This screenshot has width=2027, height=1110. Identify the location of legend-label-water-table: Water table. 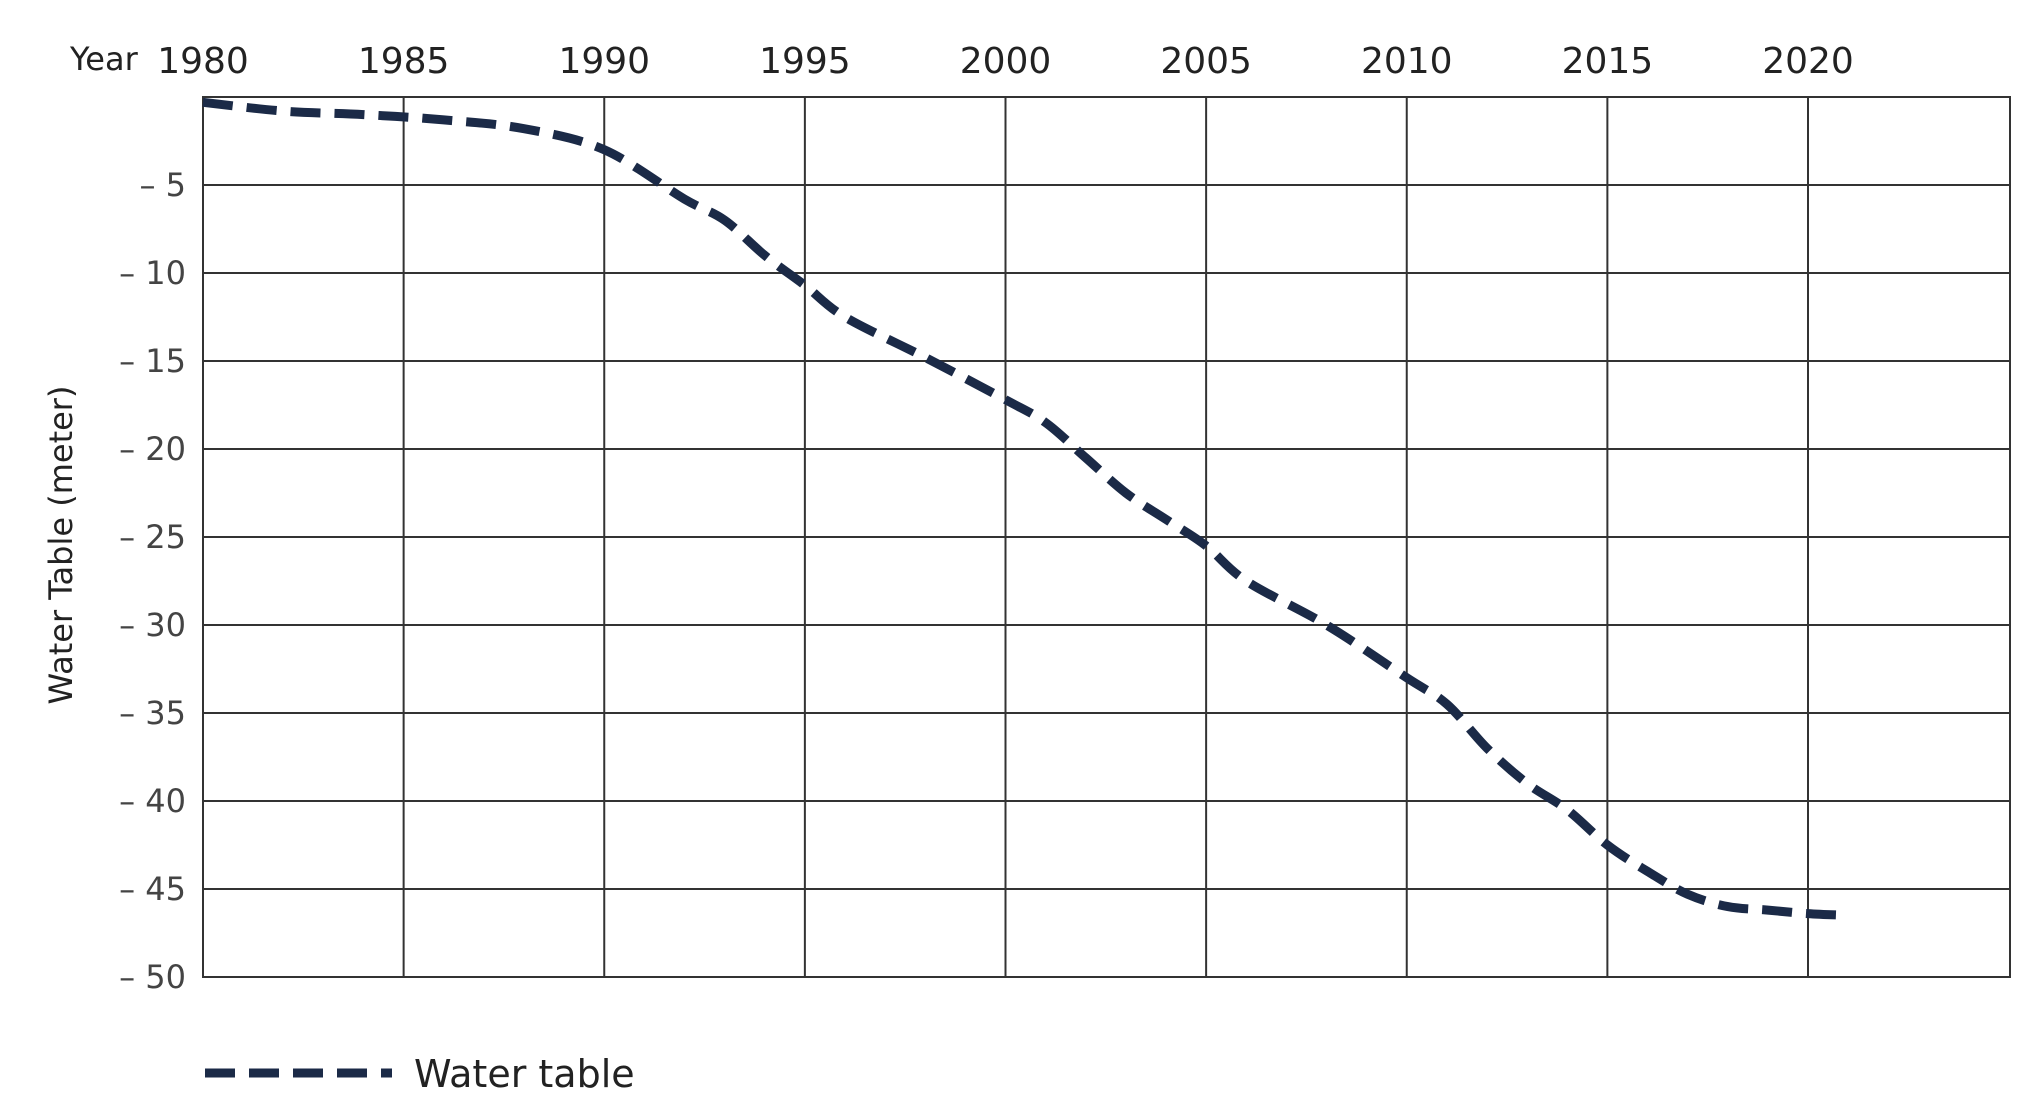
(524, 1074).